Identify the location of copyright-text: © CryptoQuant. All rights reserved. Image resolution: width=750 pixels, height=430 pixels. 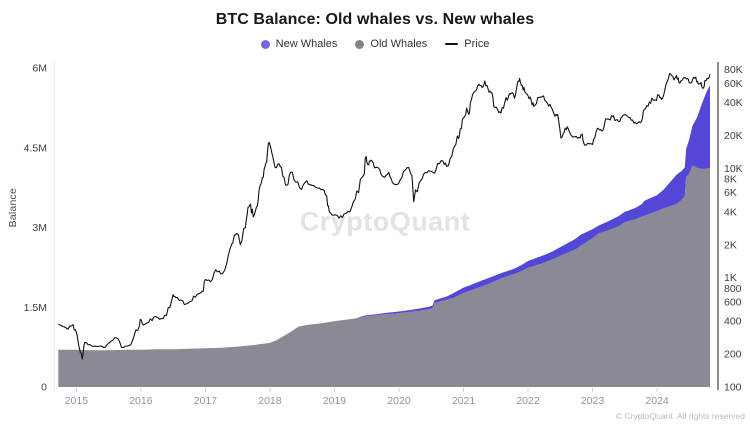
(680, 416).